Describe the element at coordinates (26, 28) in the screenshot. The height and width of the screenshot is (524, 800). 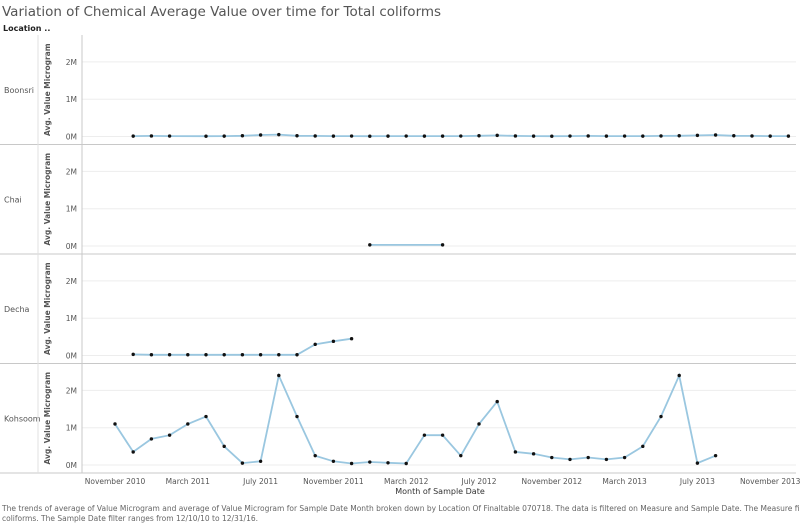
I see `row-header: Location ..` at that location.